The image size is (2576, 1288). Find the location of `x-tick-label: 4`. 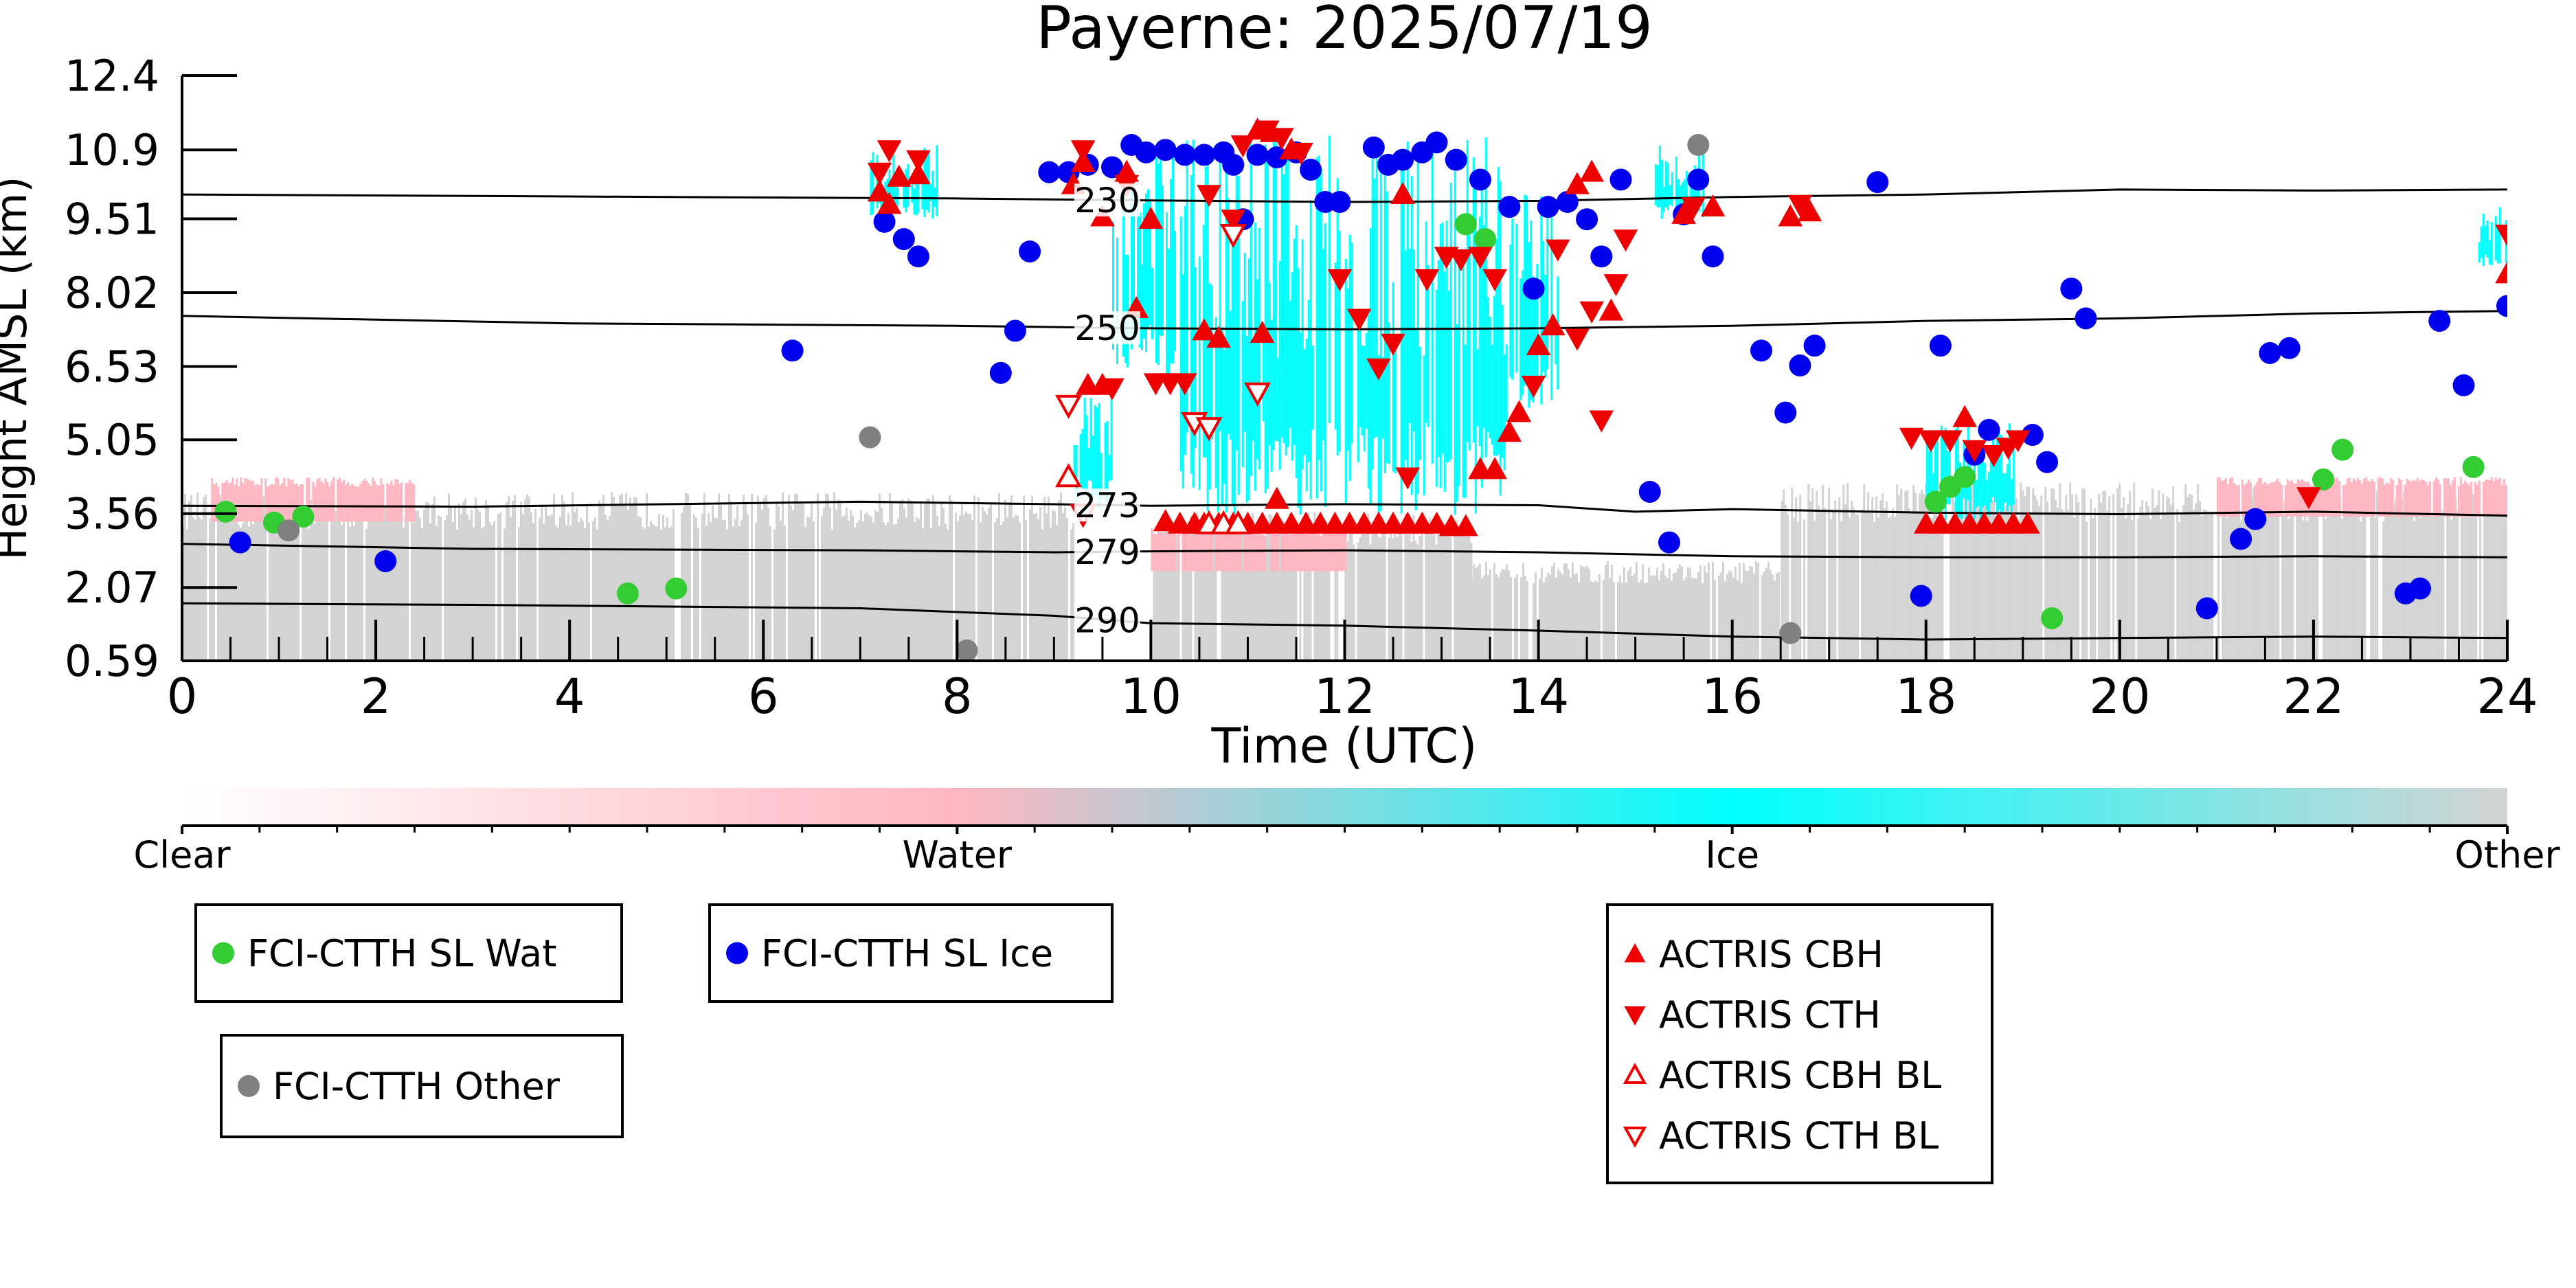

x-tick-label: 4 is located at coordinates (569, 696).